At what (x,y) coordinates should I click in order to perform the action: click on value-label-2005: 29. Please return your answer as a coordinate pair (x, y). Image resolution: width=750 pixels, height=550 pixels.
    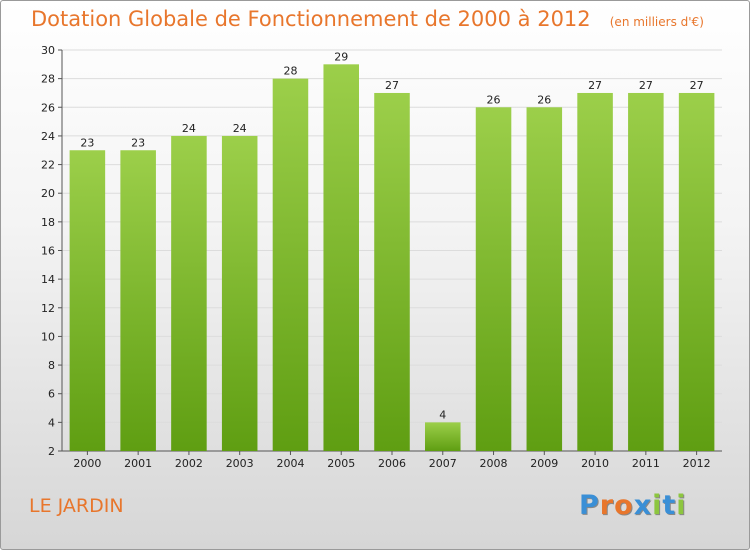
    Looking at the image, I should click on (341, 56).